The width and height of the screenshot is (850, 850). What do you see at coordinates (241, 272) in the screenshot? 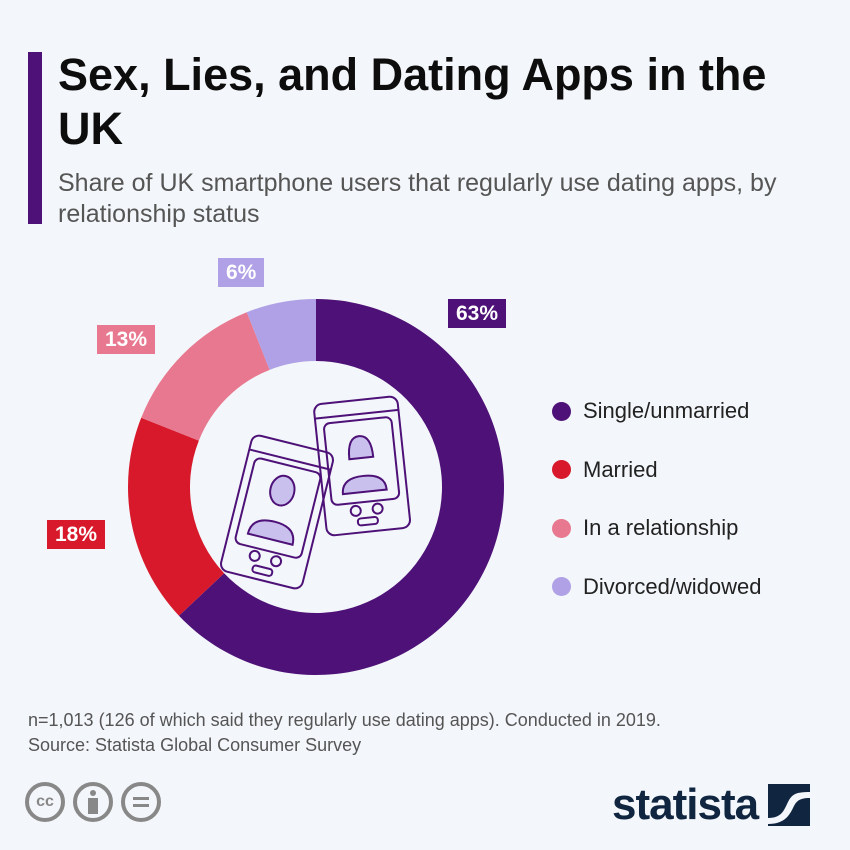
I see `data-label-divorced: 6%` at bounding box center [241, 272].